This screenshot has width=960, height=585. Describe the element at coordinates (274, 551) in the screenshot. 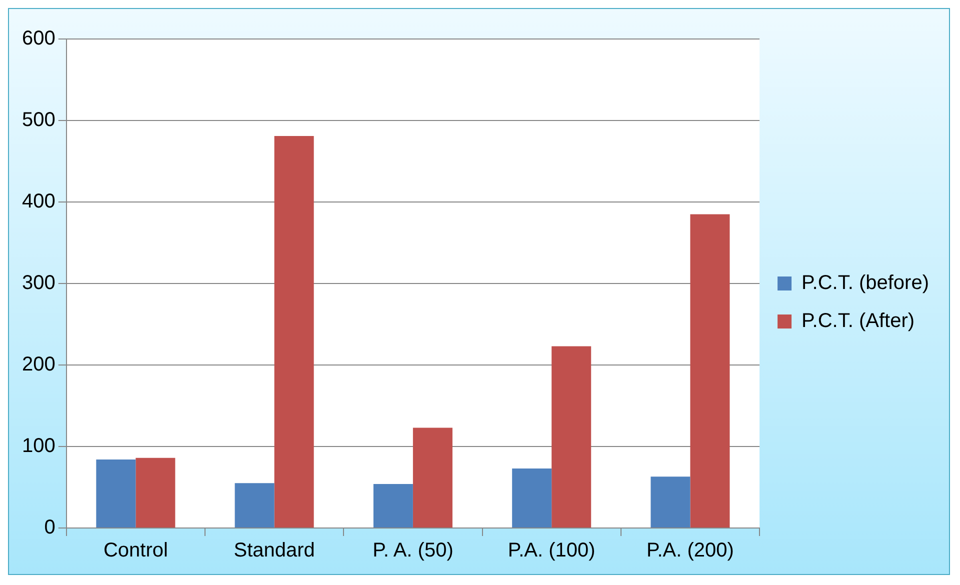

I see `x-tick-label: Standard` at that location.